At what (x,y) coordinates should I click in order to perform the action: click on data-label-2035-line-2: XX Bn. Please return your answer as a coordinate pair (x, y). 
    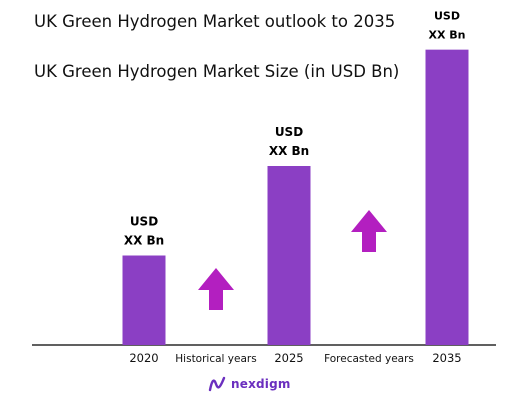
    Looking at the image, I should click on (446, 35).